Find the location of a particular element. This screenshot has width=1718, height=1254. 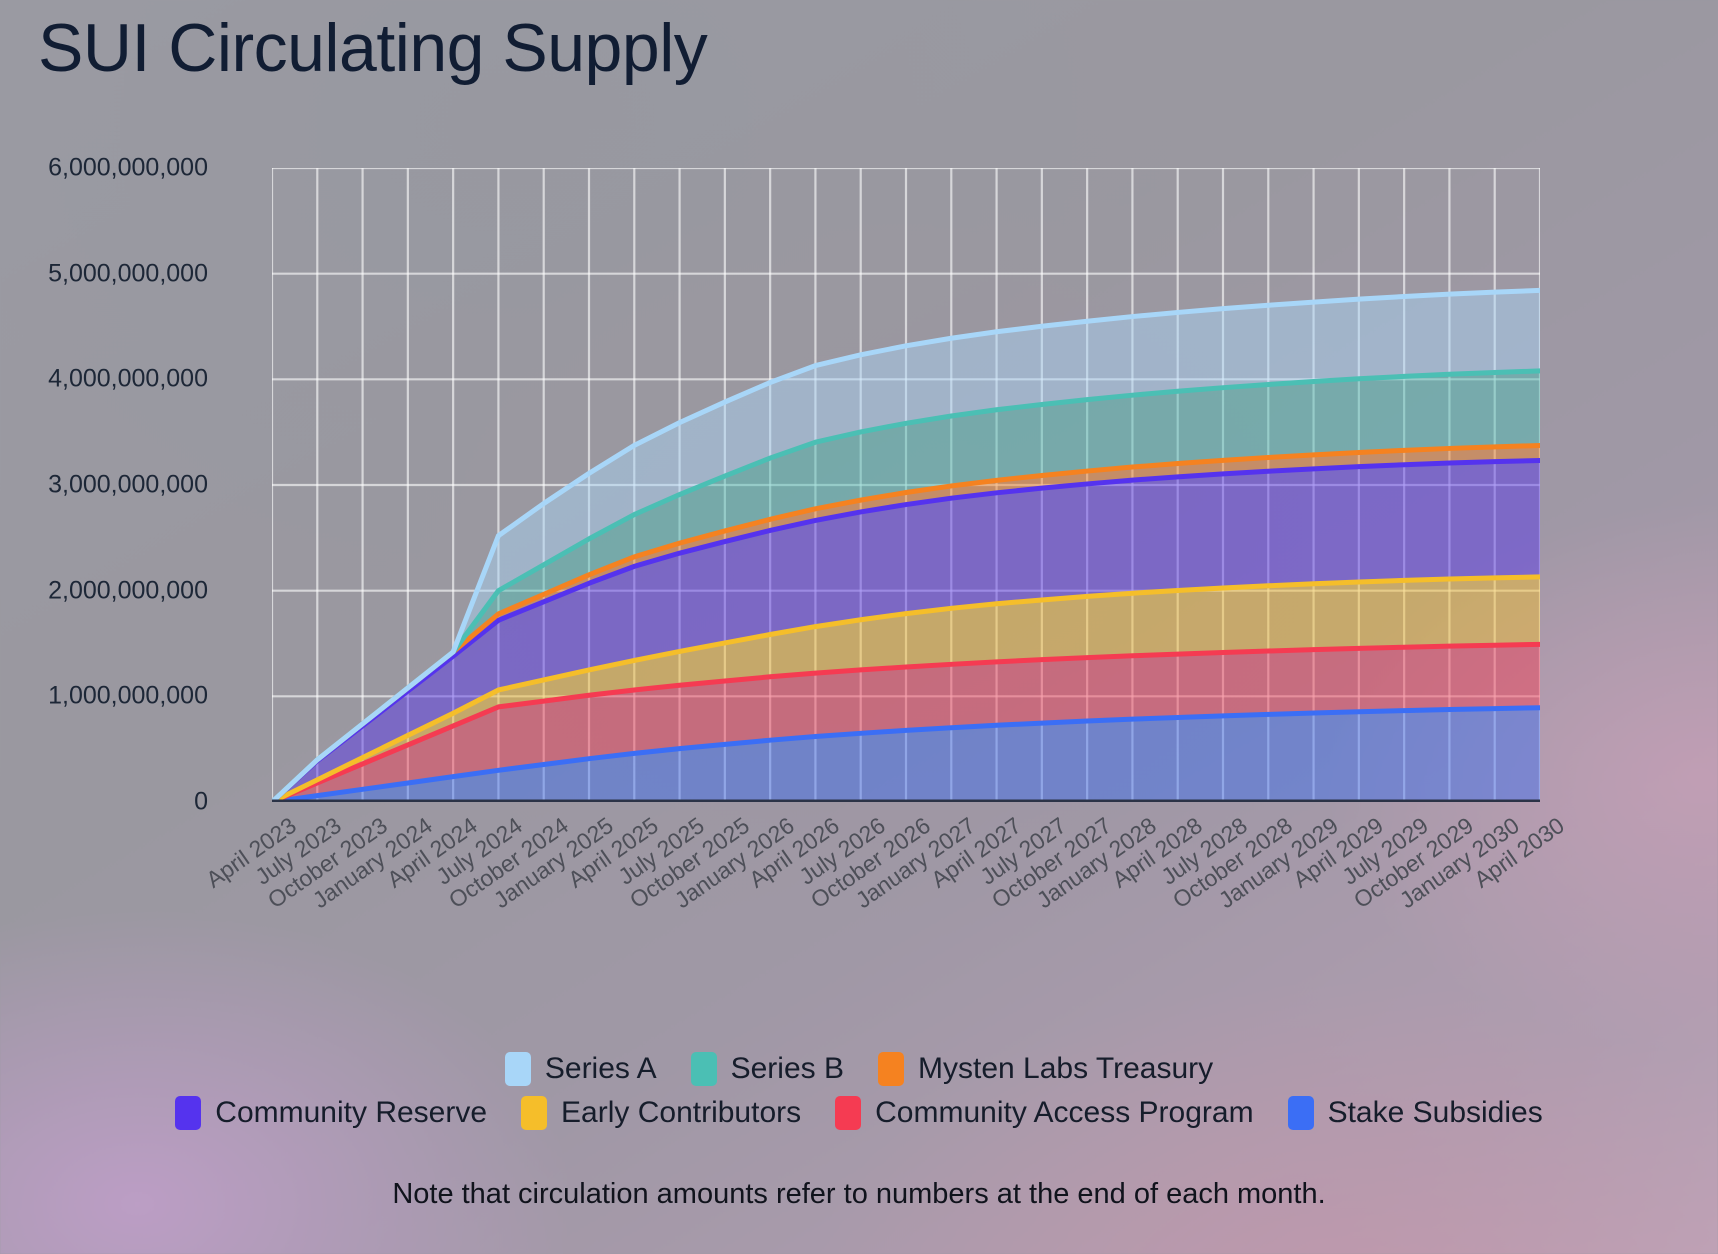

y-tick-label: 2,000,000,000 is located at coordinates (128, 590).